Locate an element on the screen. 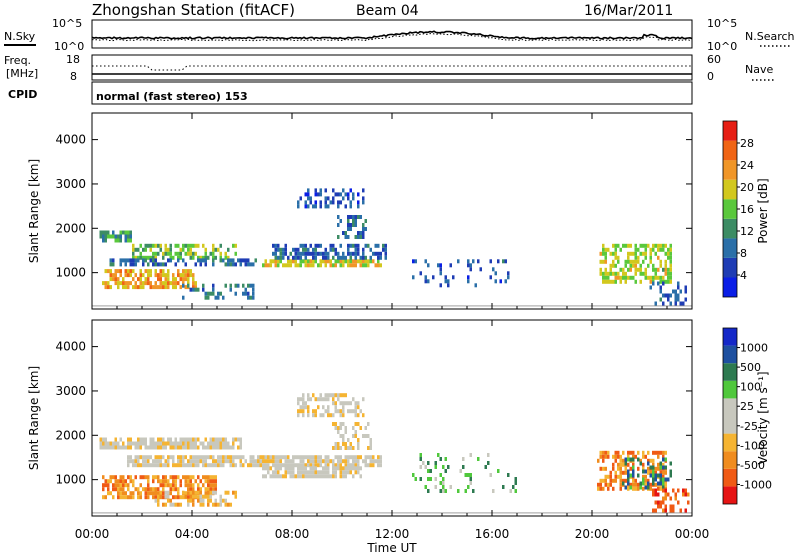  power-ylabel: Slant Range [km] is located at coordinates (34, 211).